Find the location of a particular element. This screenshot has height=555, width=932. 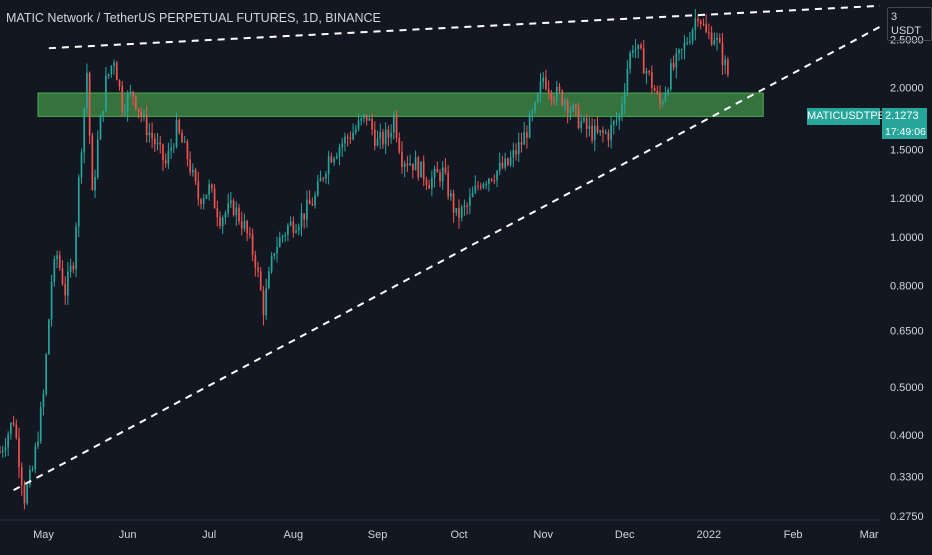

x-tick-label: Sep is located at coordinates (378, 535).